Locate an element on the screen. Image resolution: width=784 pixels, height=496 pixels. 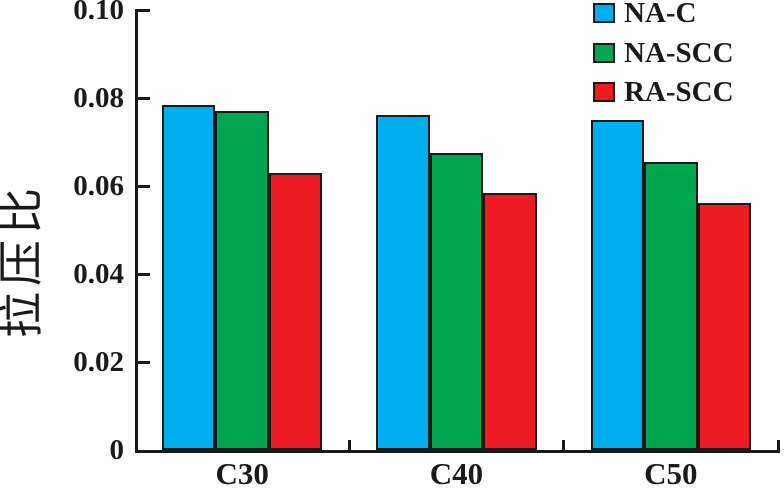
y-tick-label-0.02: 0.02 is located at coordinates (98, 362).